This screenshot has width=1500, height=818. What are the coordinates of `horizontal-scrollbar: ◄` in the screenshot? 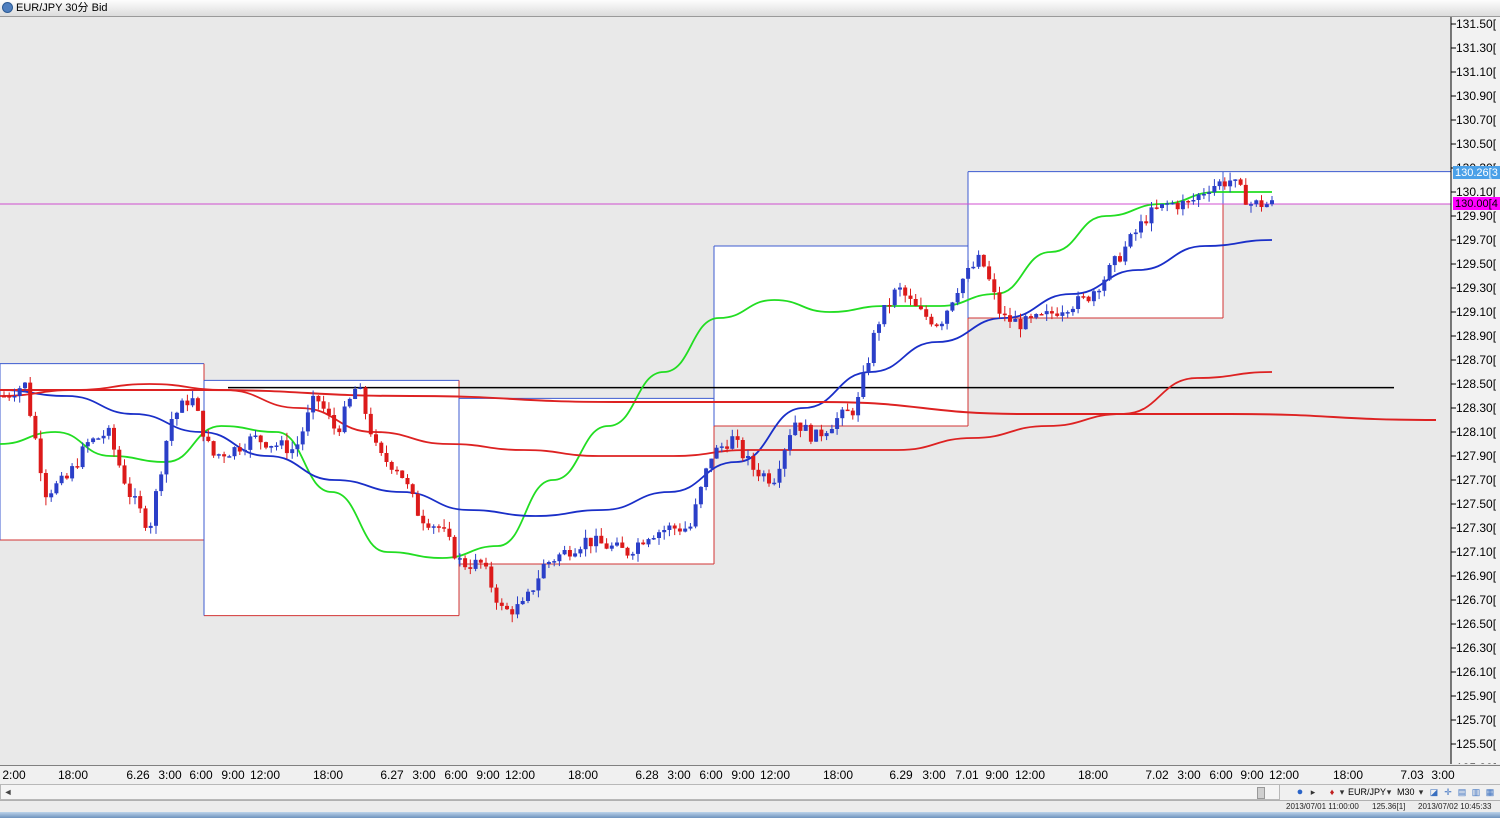 It's located at (640, 792).